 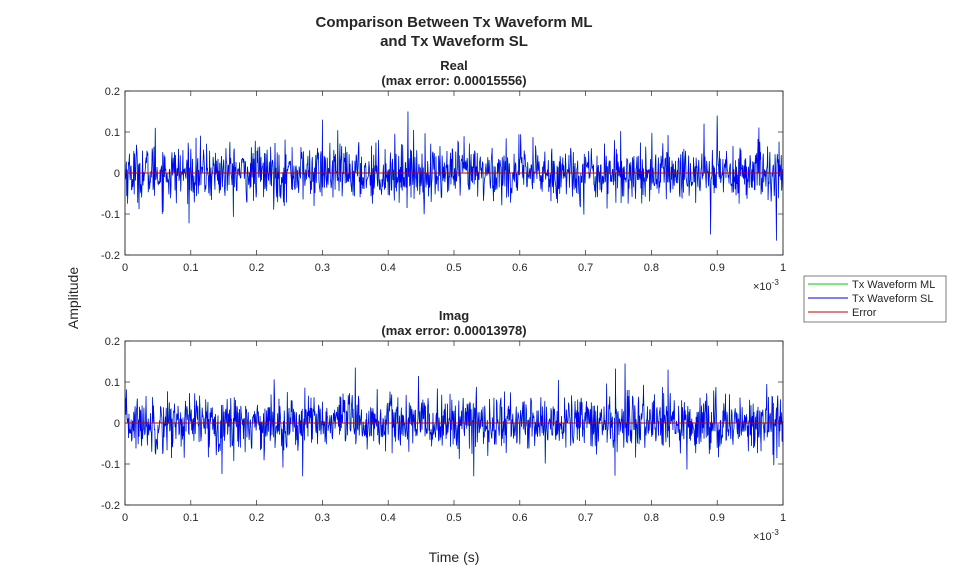 What do you see at coordinates (453, 65) in the screenshot?
I see `subplot-title-line-1: Real` at bounding box center [453, 65].